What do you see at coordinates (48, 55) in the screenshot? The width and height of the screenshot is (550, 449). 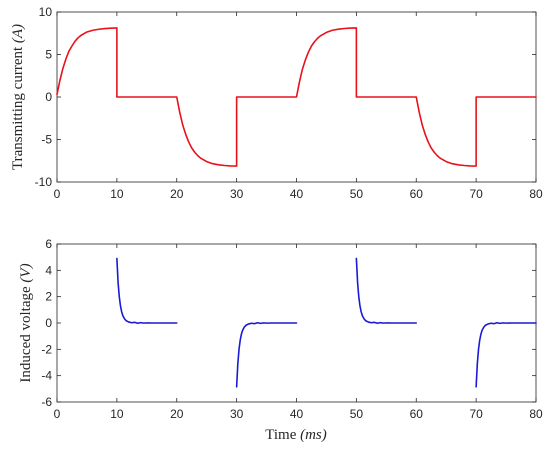 I see `y-tick-label: 5` at bounding box center [48, 55].